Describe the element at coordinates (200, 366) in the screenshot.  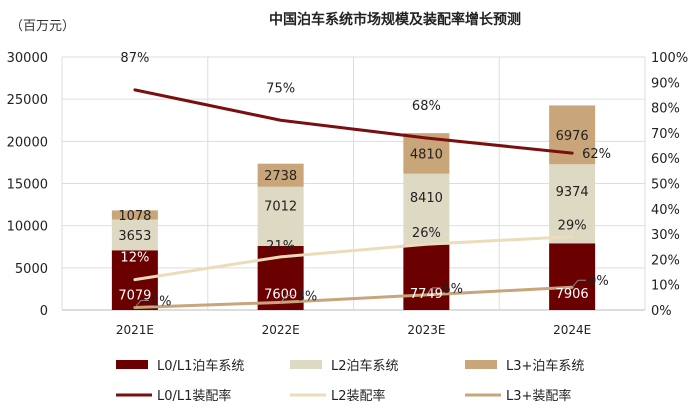
I see `legend-label: L0/L1泊车系统` at that location.